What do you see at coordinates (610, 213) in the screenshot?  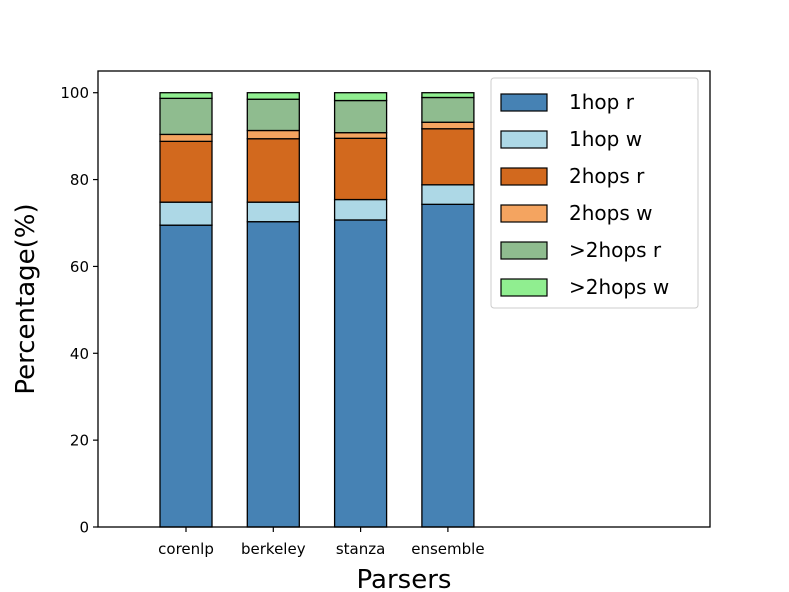 I see `legend-label-3: 2hops w` at bounding box center [610, 213].